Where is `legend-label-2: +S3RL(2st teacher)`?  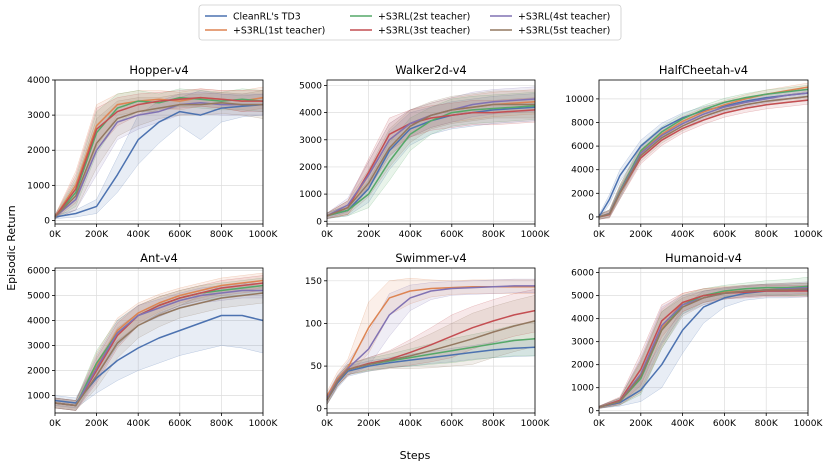 legend-label-2: +S3RL(2st teacher) is located at coordinates (424, 17).